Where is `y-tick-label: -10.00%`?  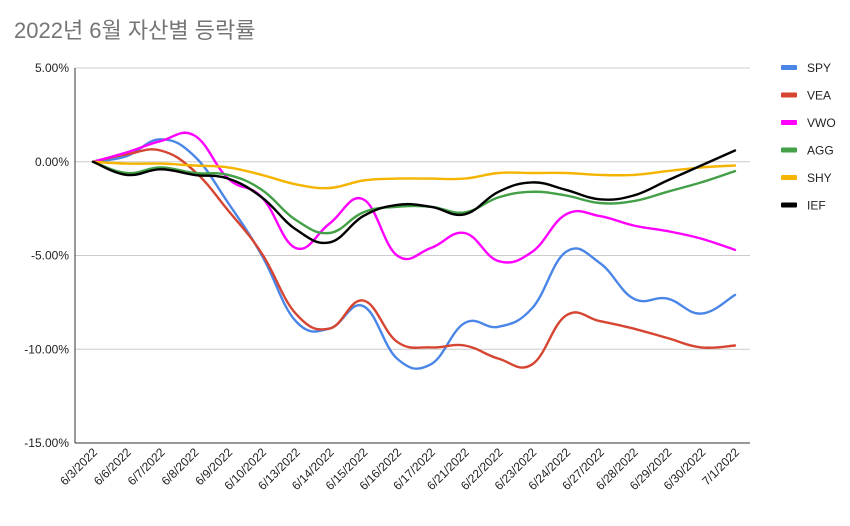 y-tick-label: -10.00% is located at coordinates (46, 349).